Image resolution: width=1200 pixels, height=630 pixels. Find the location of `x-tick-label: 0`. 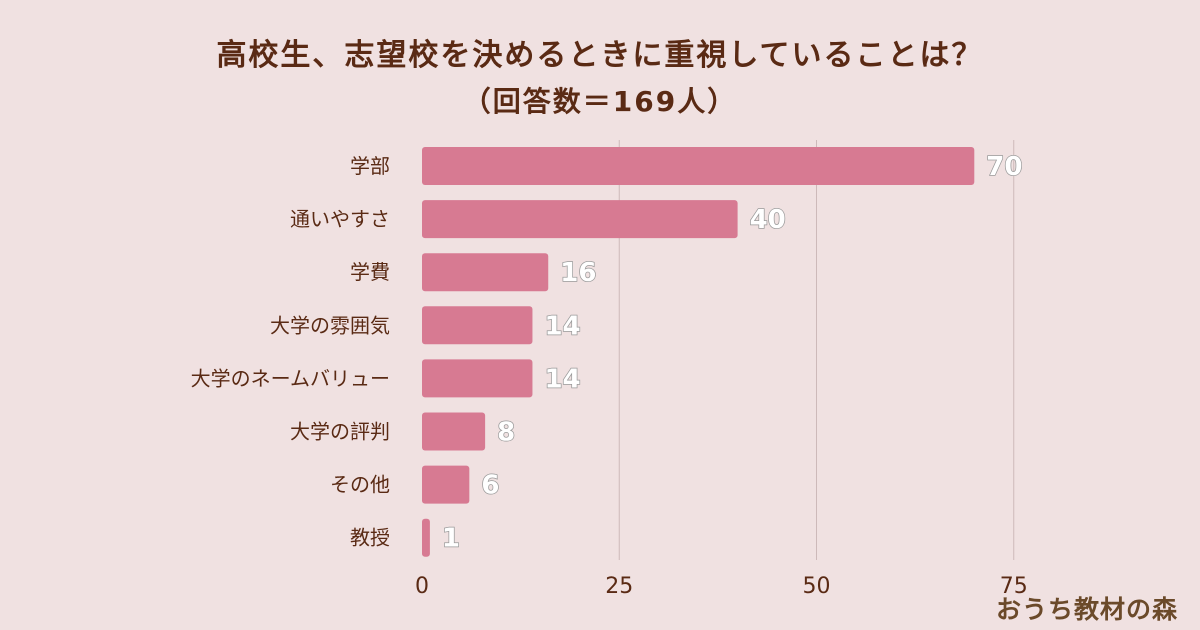

x-tick-label: 0 is located at coordinates (422, 586).